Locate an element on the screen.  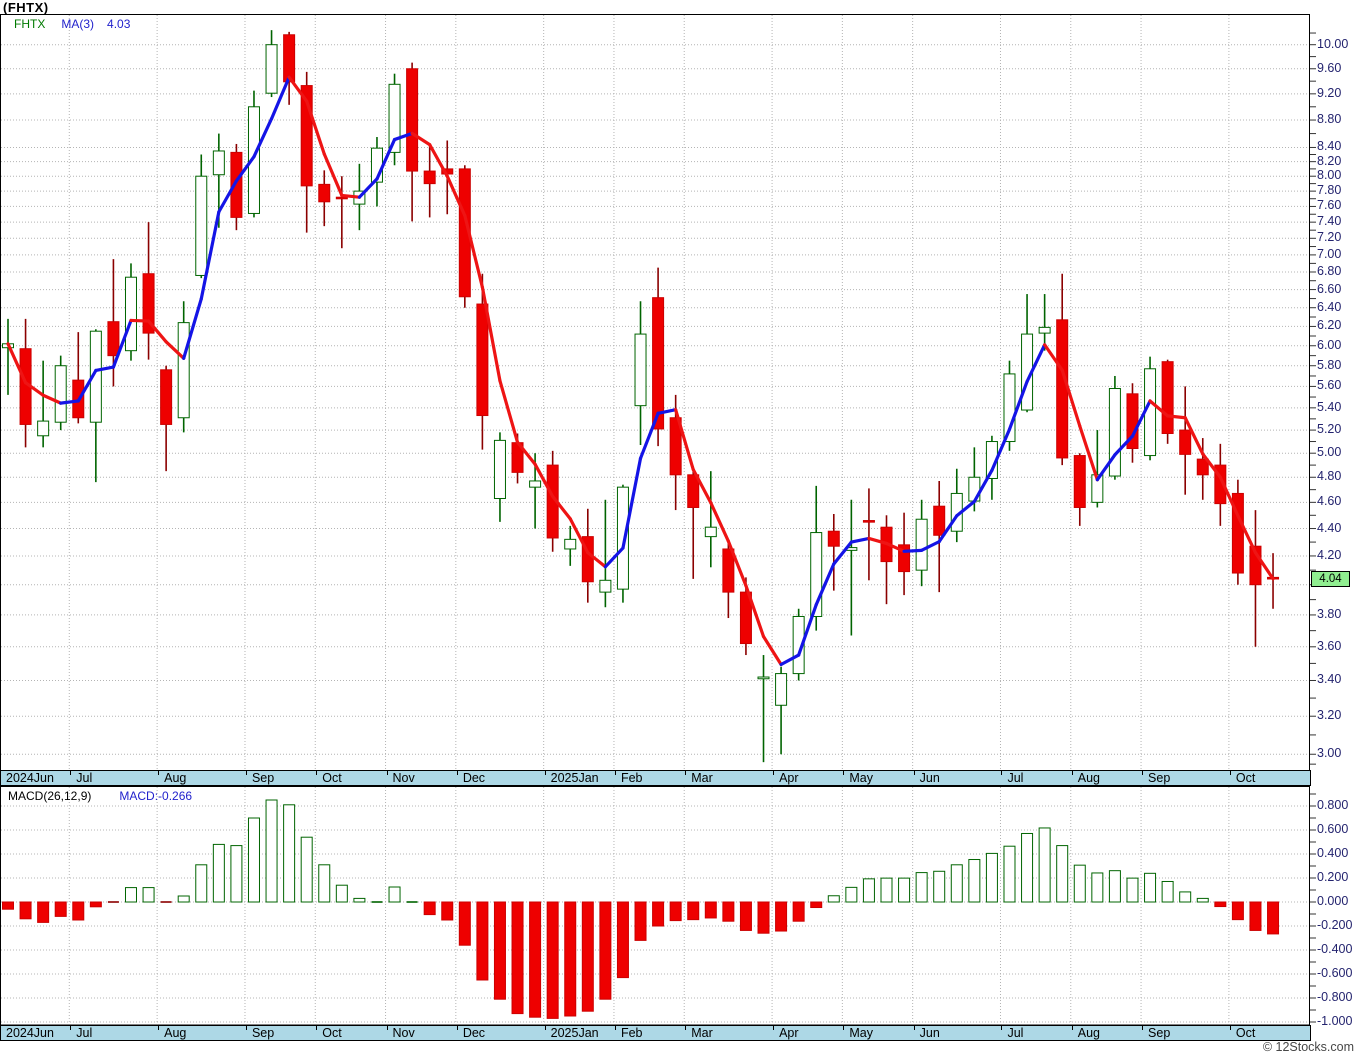
price-axis-label: 5.40 is located at coordinates (1329, 406).